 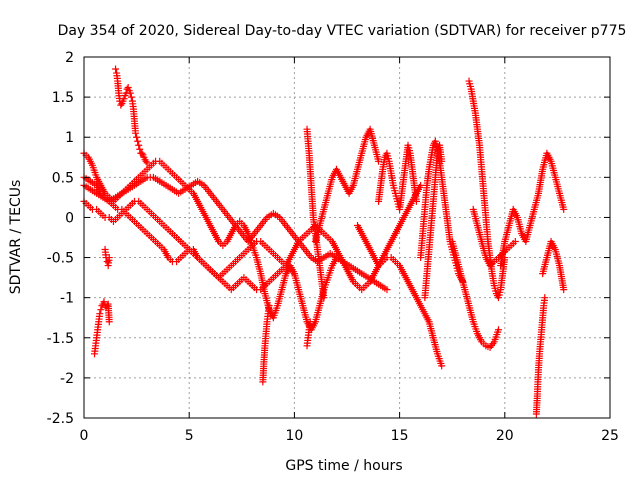 I want to click on y-axis-label: SDTVAR / TECUs, so click(x=16, y=237).